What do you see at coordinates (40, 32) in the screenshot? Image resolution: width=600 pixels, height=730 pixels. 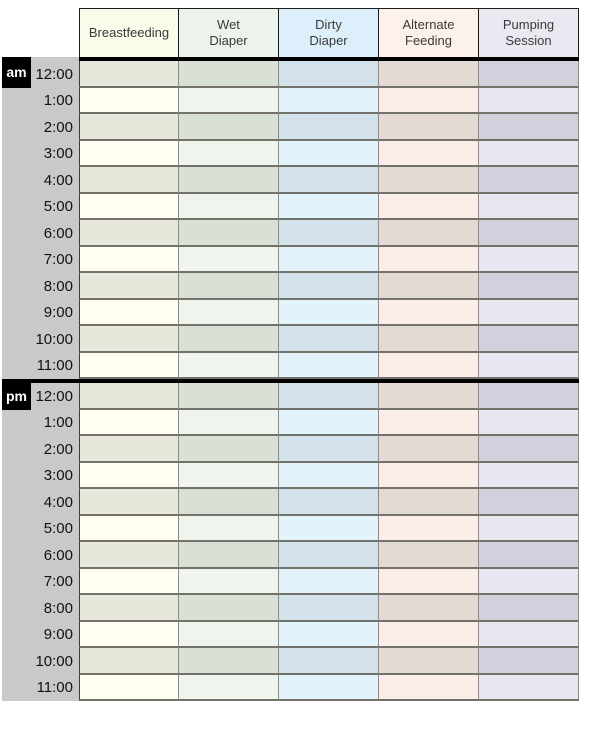 I see `header-corner-spacer` at bounding box center [40, 32].